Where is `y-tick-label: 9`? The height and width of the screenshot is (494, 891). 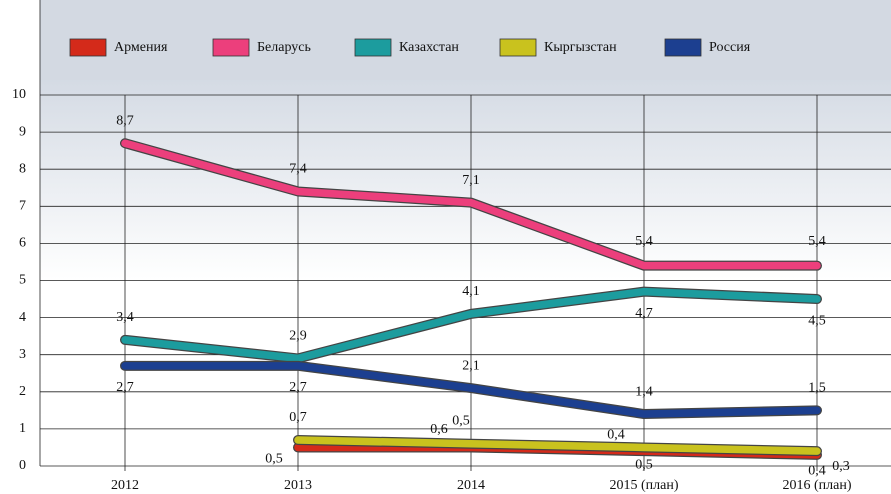 y-tick-label: 9 is located at coordinates (22, 131).